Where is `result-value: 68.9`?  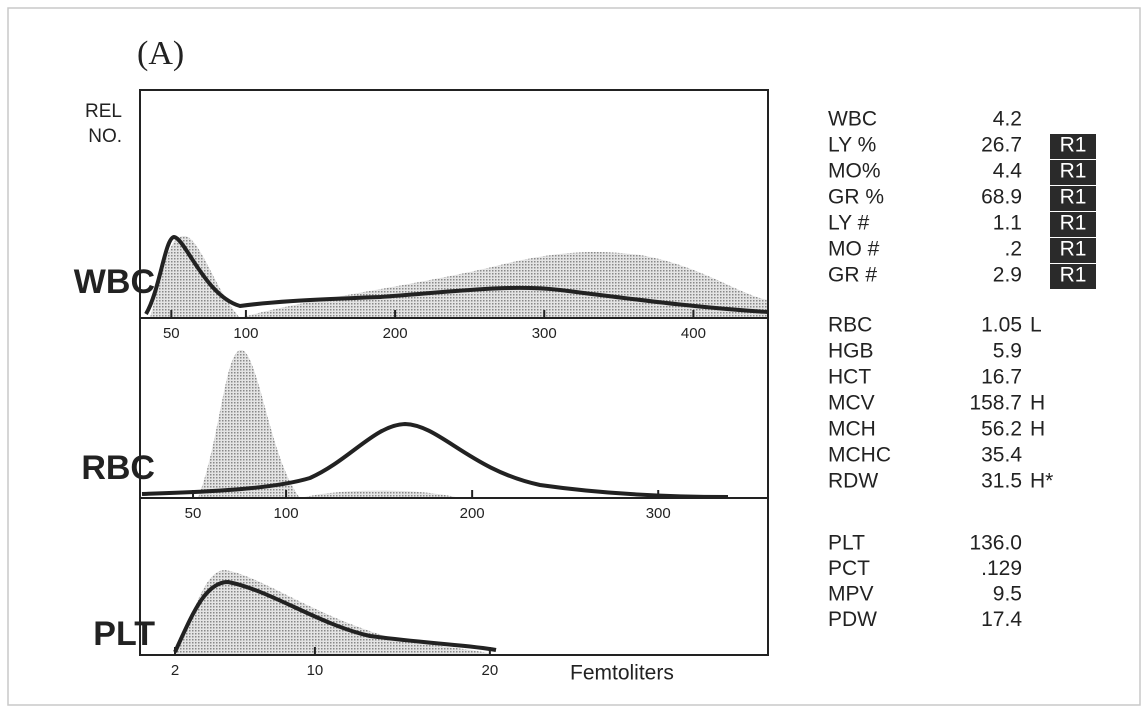
result-value: 68.9 is located at coordinates (1001, 197).